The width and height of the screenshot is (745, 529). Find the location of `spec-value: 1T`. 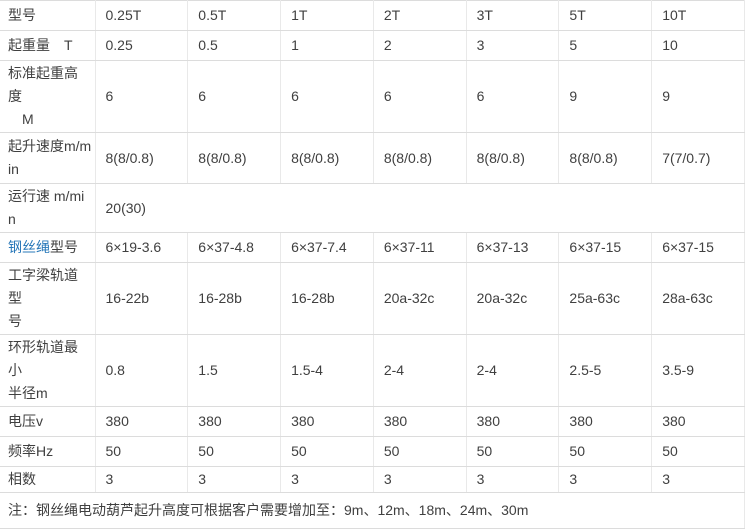

spec-value: 1T is located at coordinates (327, 15).